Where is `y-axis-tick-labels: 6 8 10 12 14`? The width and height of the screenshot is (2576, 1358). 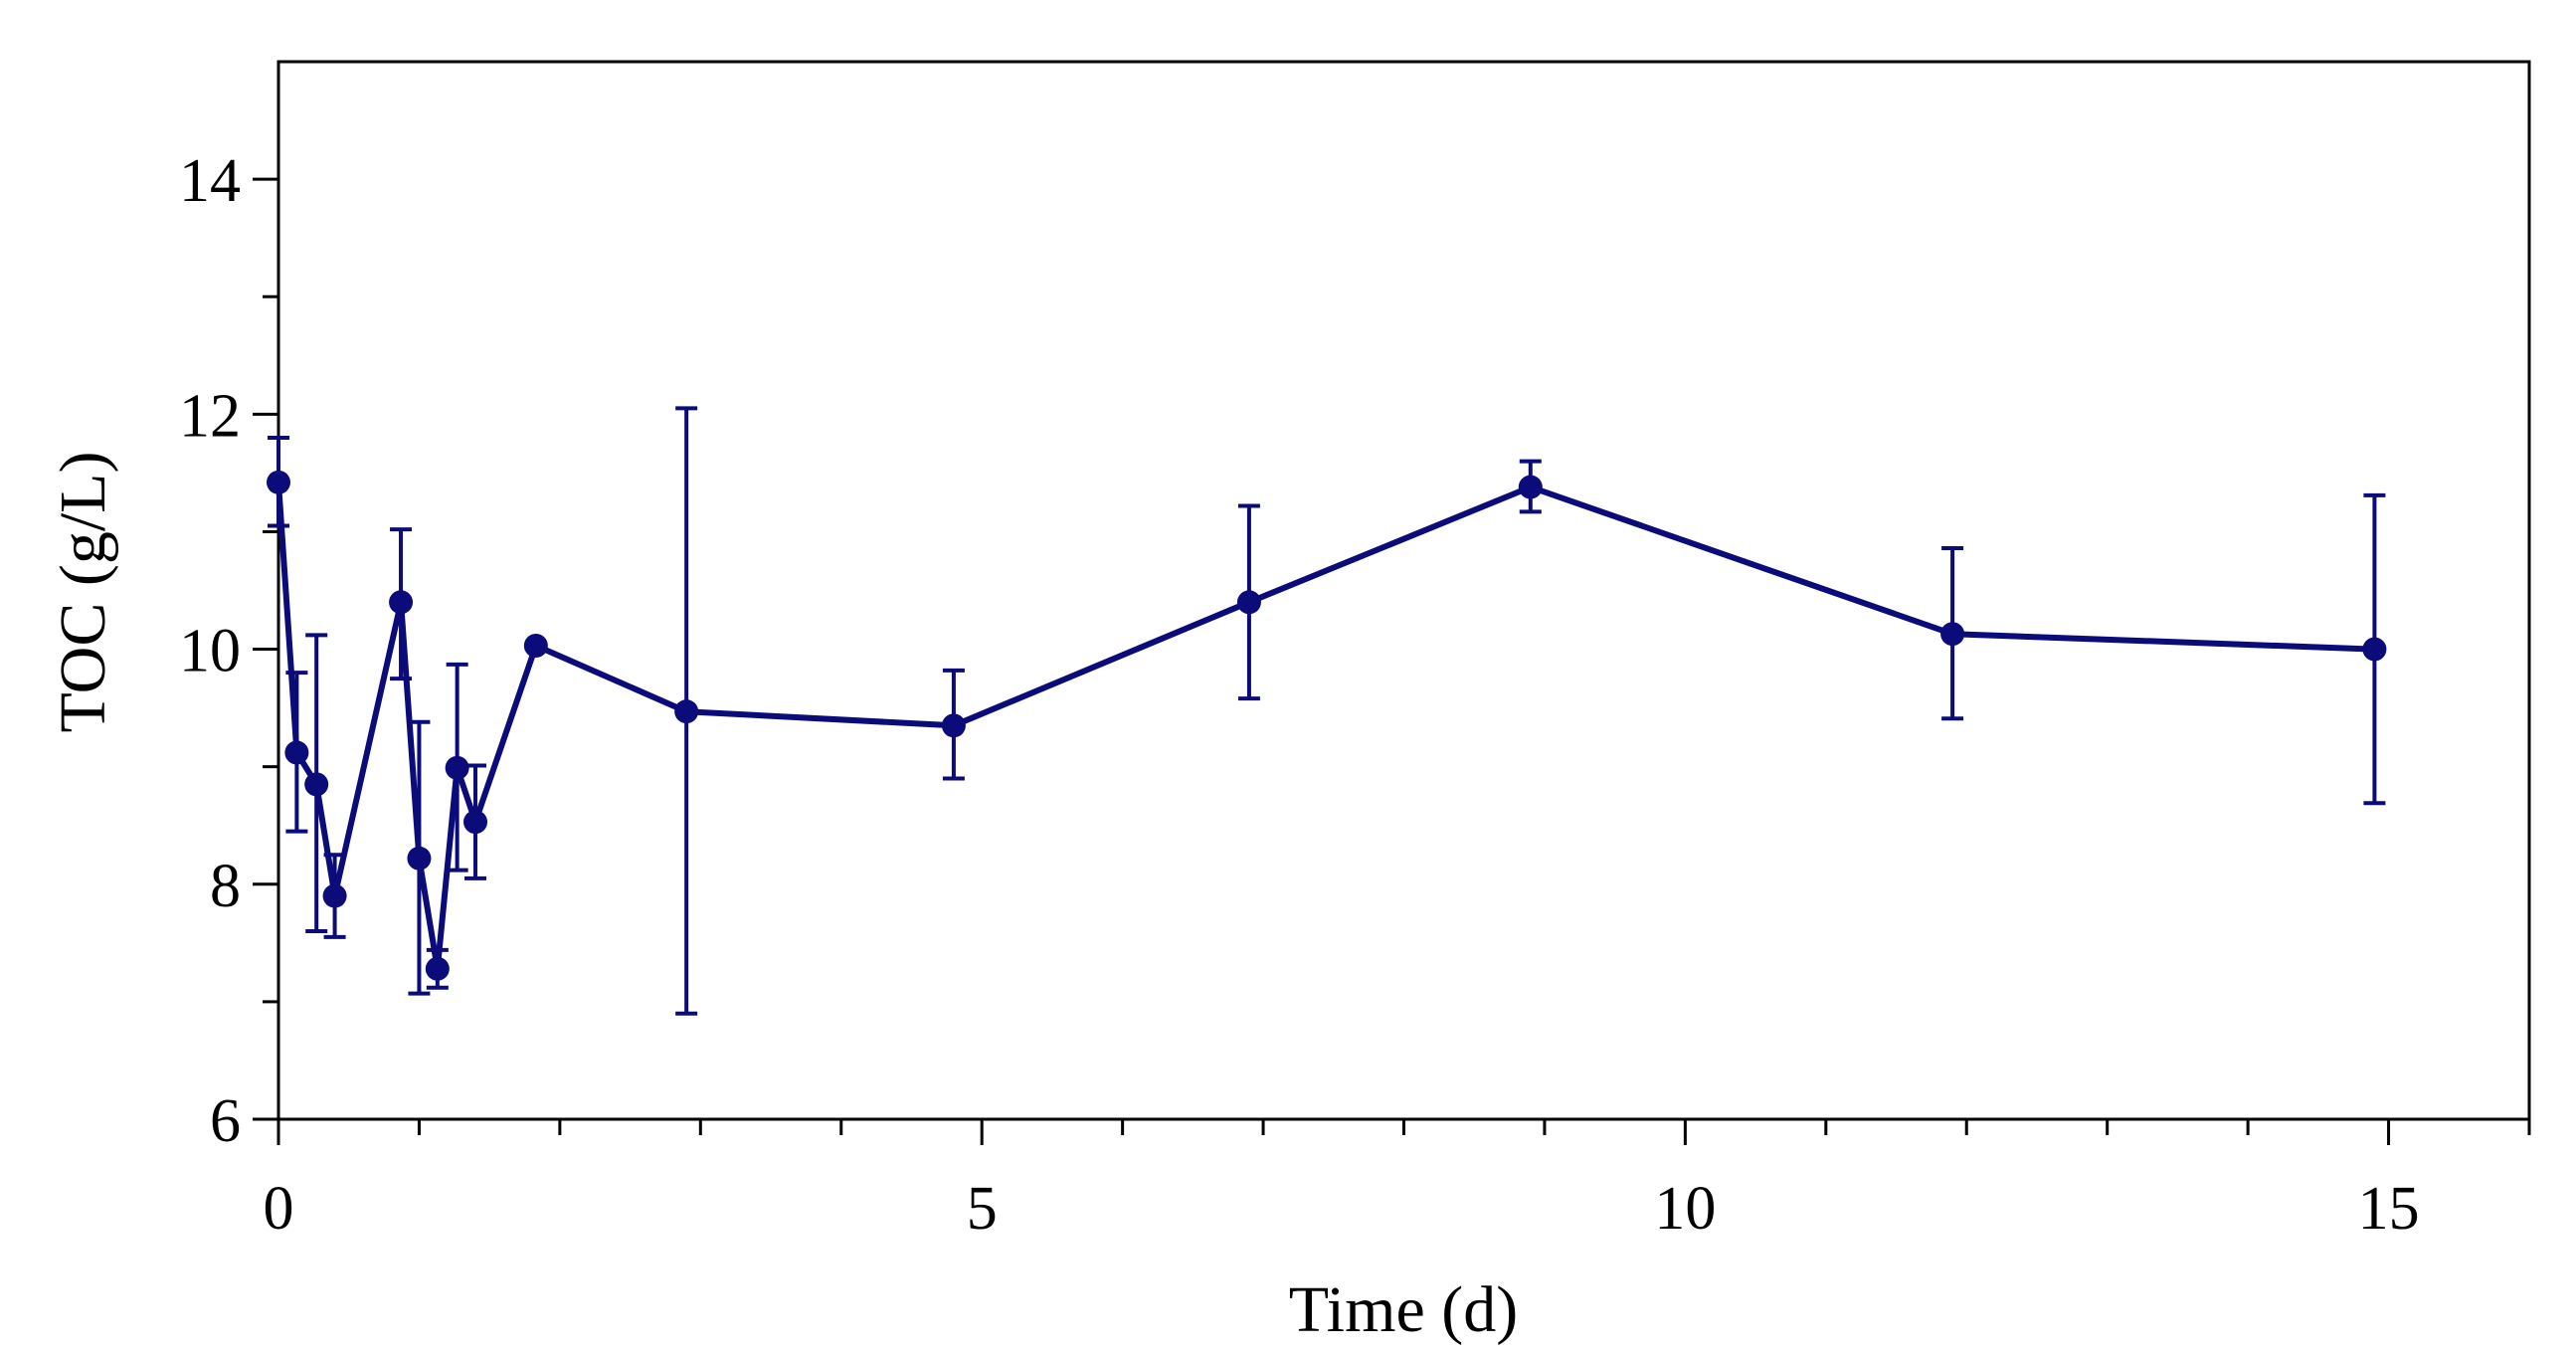
y-axis-tick-labels: 6 8 10 12 14 is located at coordinates (210, 651).